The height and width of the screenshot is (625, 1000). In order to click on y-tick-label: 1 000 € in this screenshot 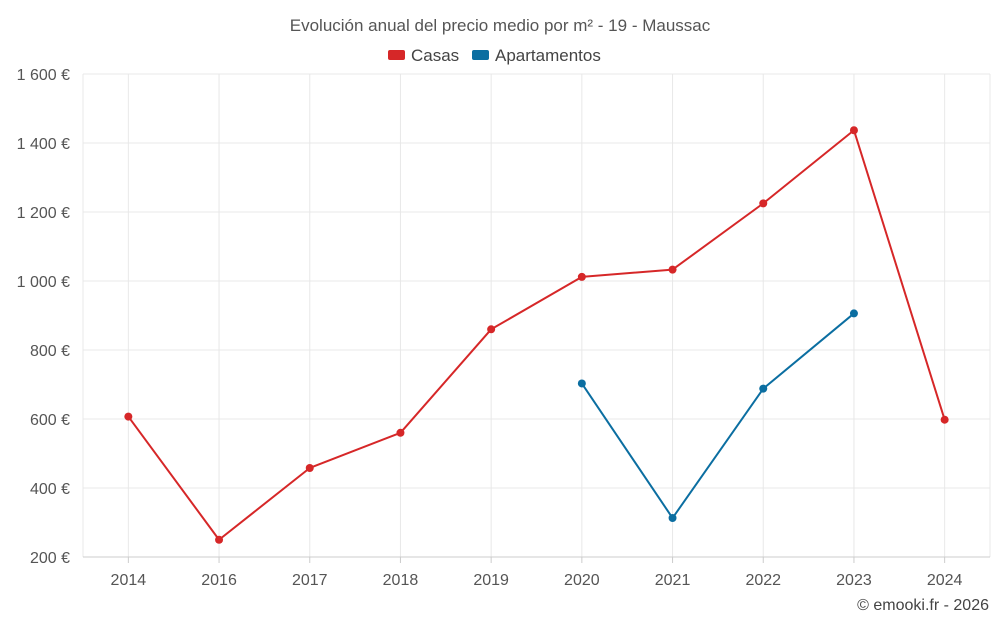, I will do `click(43, 282)`.